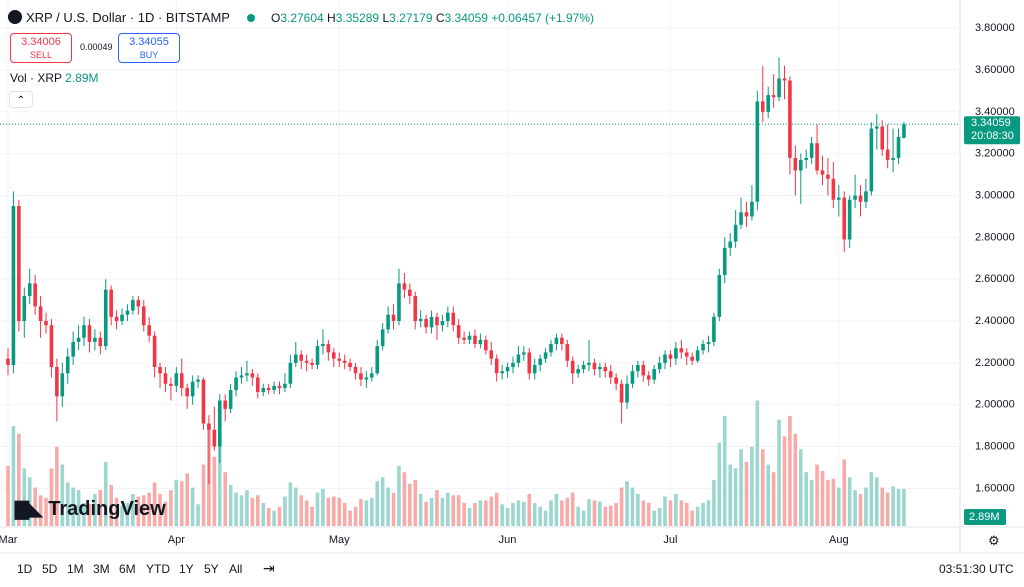 The height and width of the screenshot is (587, 1024). Describe the element at coordinates (236, 569) in the screenshot. I see `range-button: All` at that location.